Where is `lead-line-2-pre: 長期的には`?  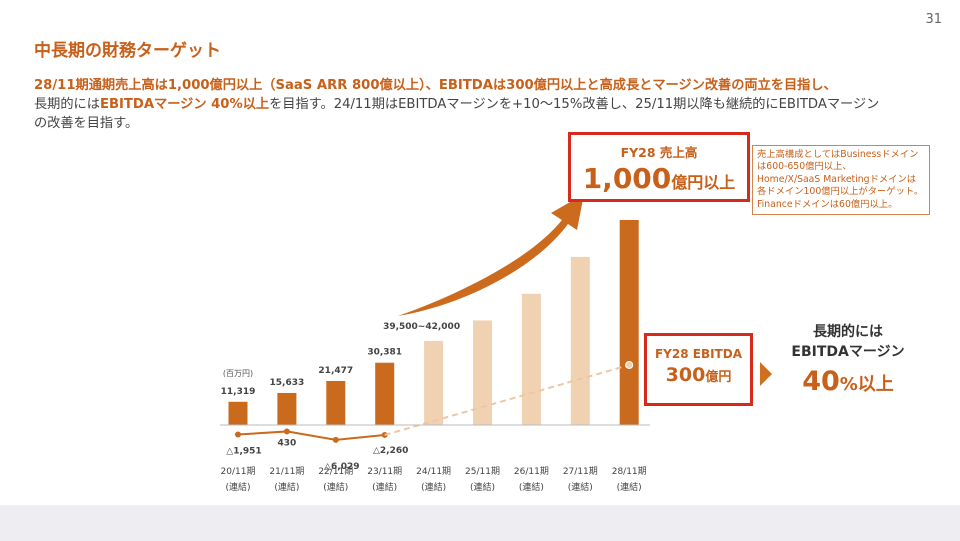
lead-line-2-pre: 長期的には is located at coordinates (67, 104).